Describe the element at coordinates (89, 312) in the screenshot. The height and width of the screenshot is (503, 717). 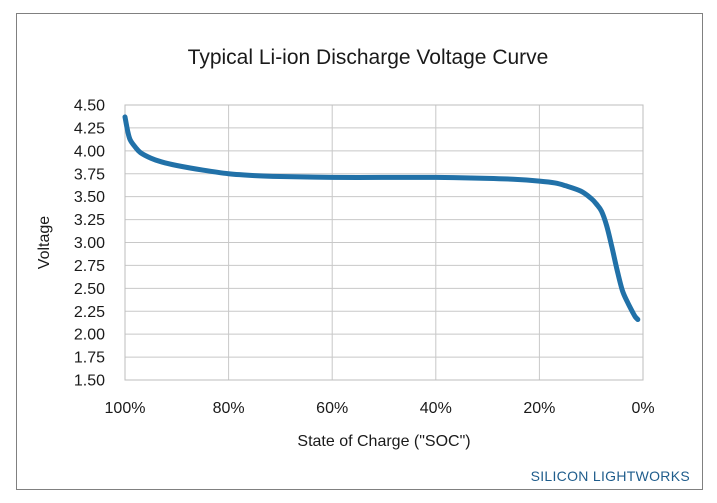
I see `y-tick-label: 2.25` at that location.